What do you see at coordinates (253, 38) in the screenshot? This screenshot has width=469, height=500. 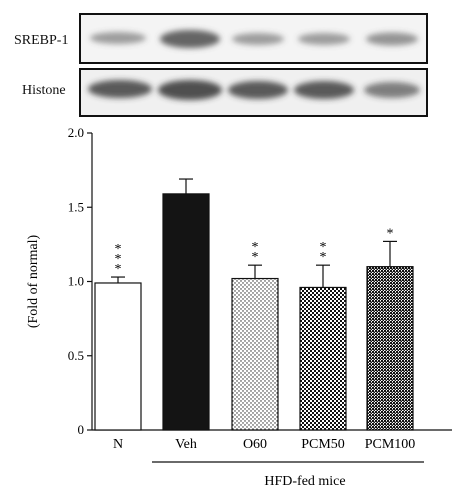 I see `srebp-blot` at bounding box center [253, 38].